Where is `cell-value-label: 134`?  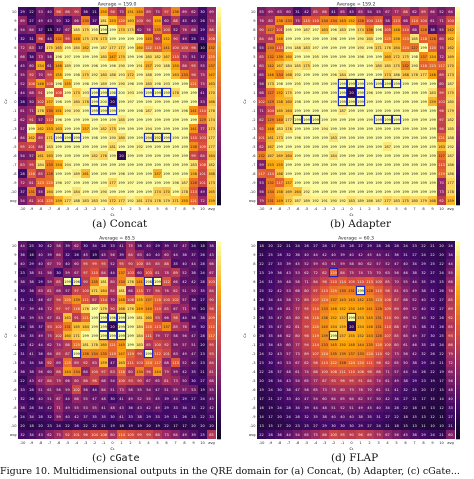 cell-value-label: 134 is located at coordinates (95, 354).